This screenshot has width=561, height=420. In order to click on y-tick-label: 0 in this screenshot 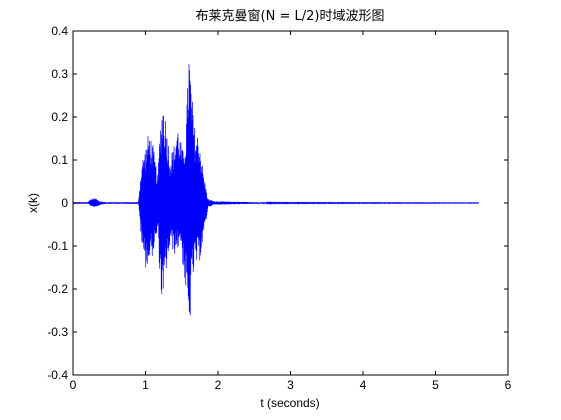, I will do `click(64, 203)`.